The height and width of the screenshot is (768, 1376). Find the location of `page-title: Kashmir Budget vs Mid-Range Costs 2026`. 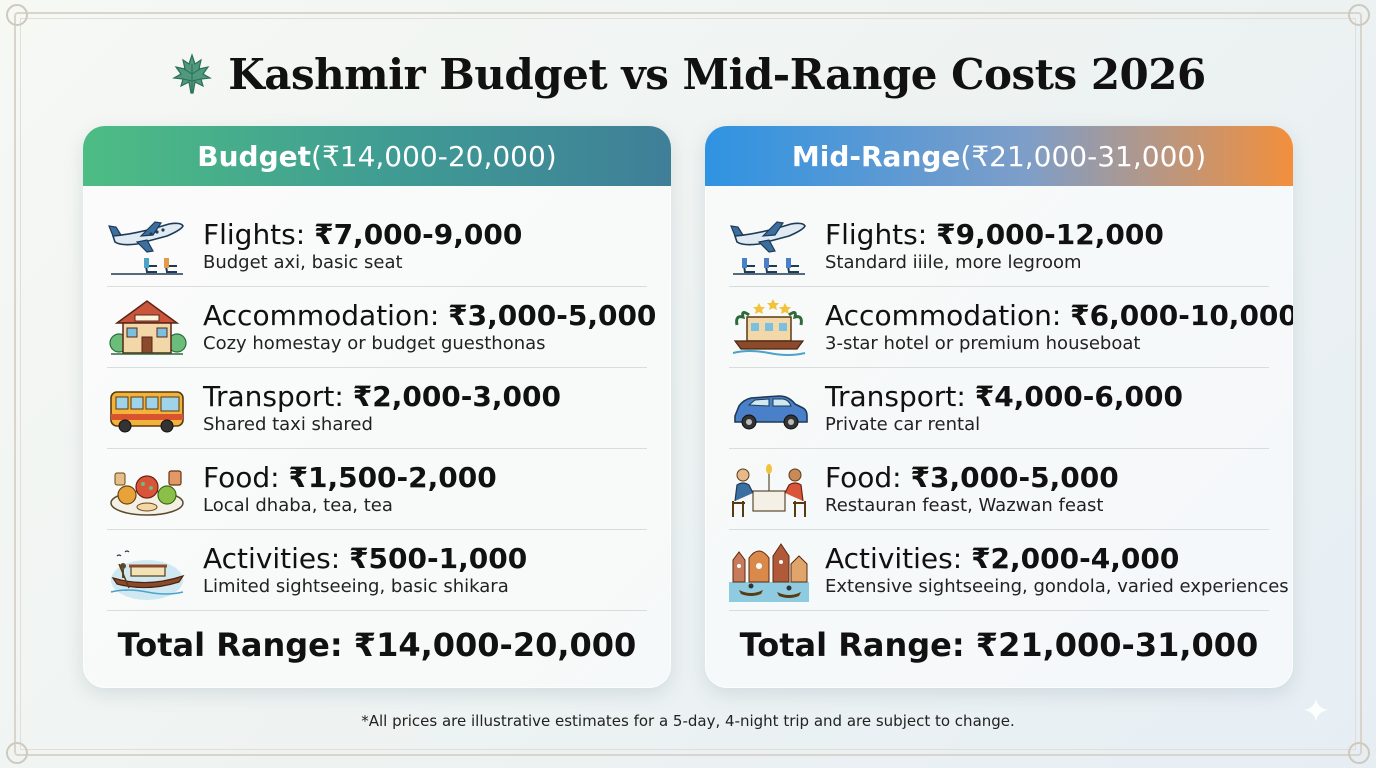

page-title: Kashmir Budget vs Mid-Range Costs 2026 is located at coordinates (717, 74).